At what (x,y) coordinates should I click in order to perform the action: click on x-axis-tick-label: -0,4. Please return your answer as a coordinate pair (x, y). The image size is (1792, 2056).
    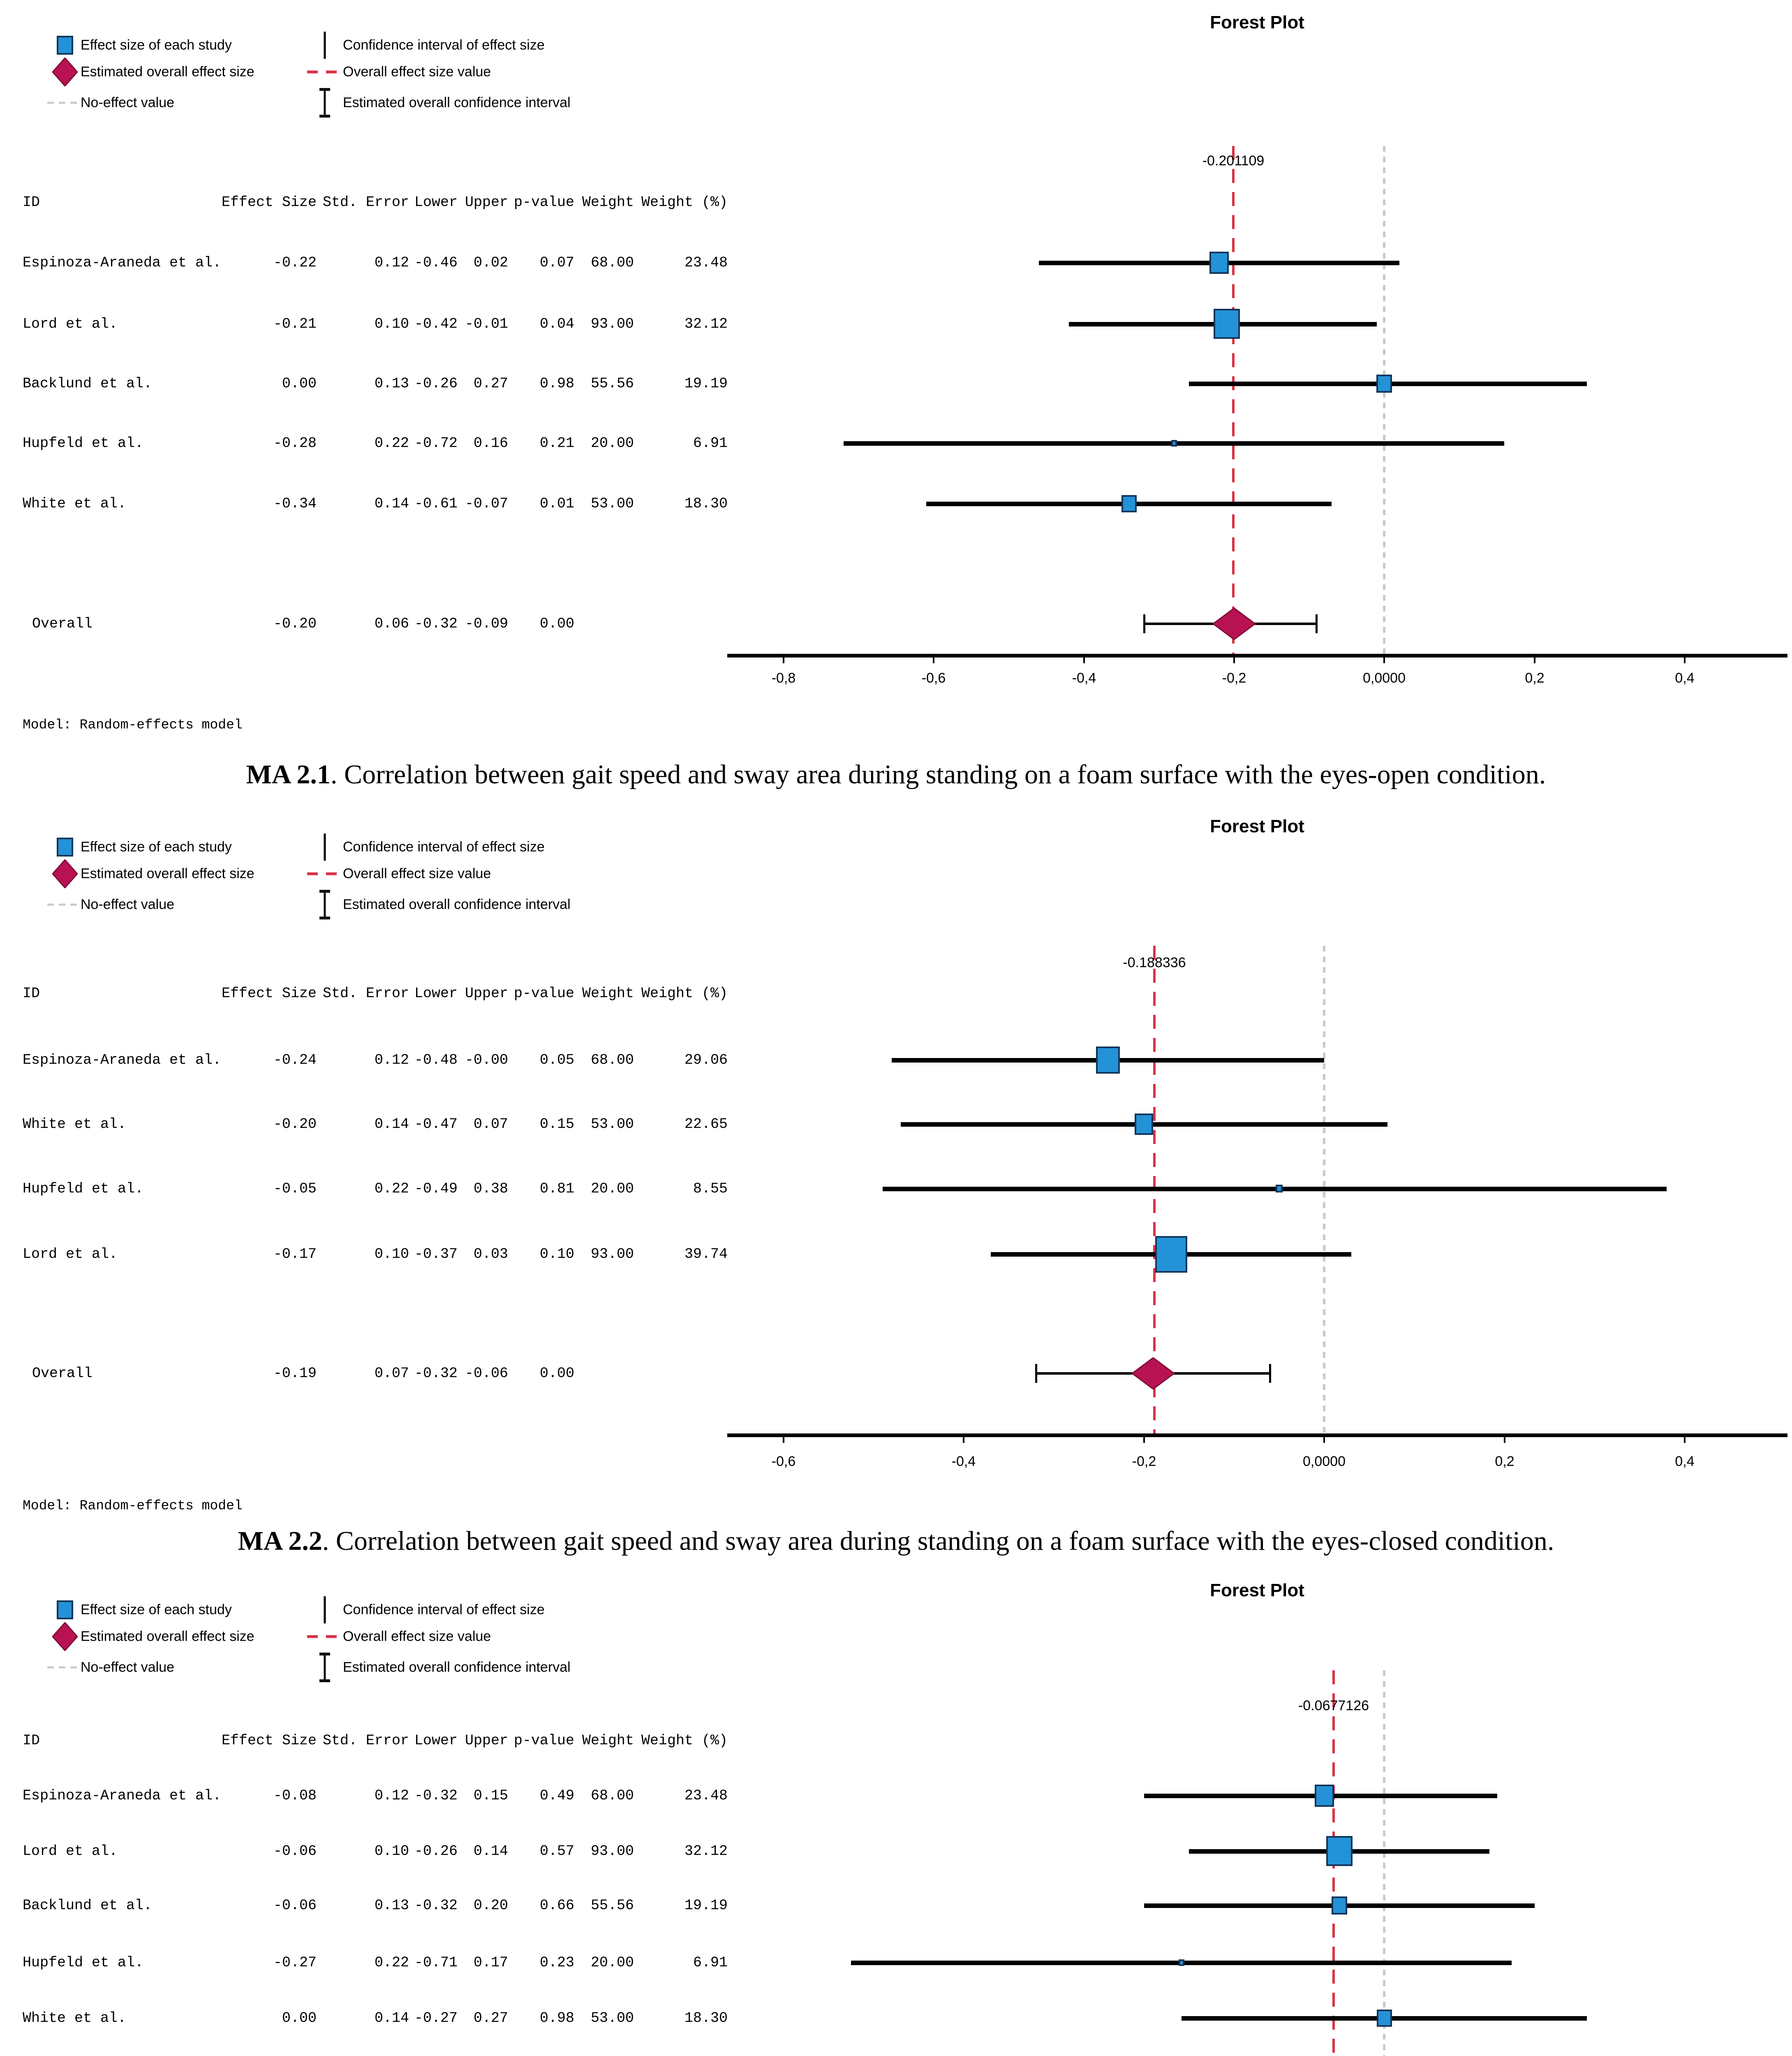
    Looking at the image, I should click on (963, 1461).